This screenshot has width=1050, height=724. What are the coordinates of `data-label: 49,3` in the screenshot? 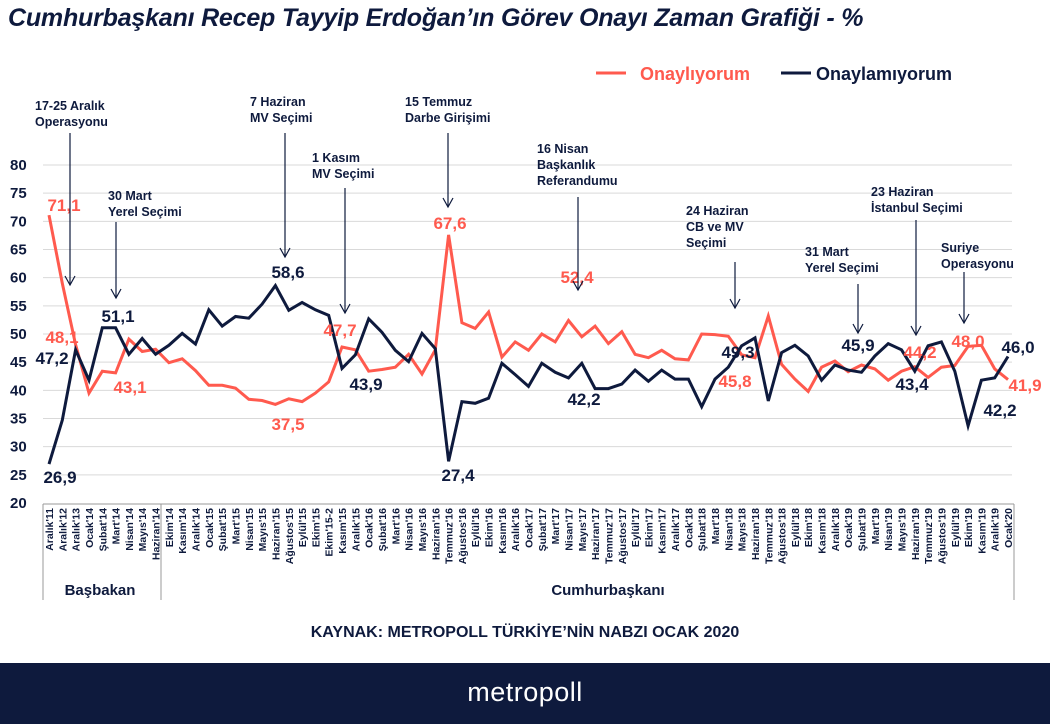 It's located at (737, 352).